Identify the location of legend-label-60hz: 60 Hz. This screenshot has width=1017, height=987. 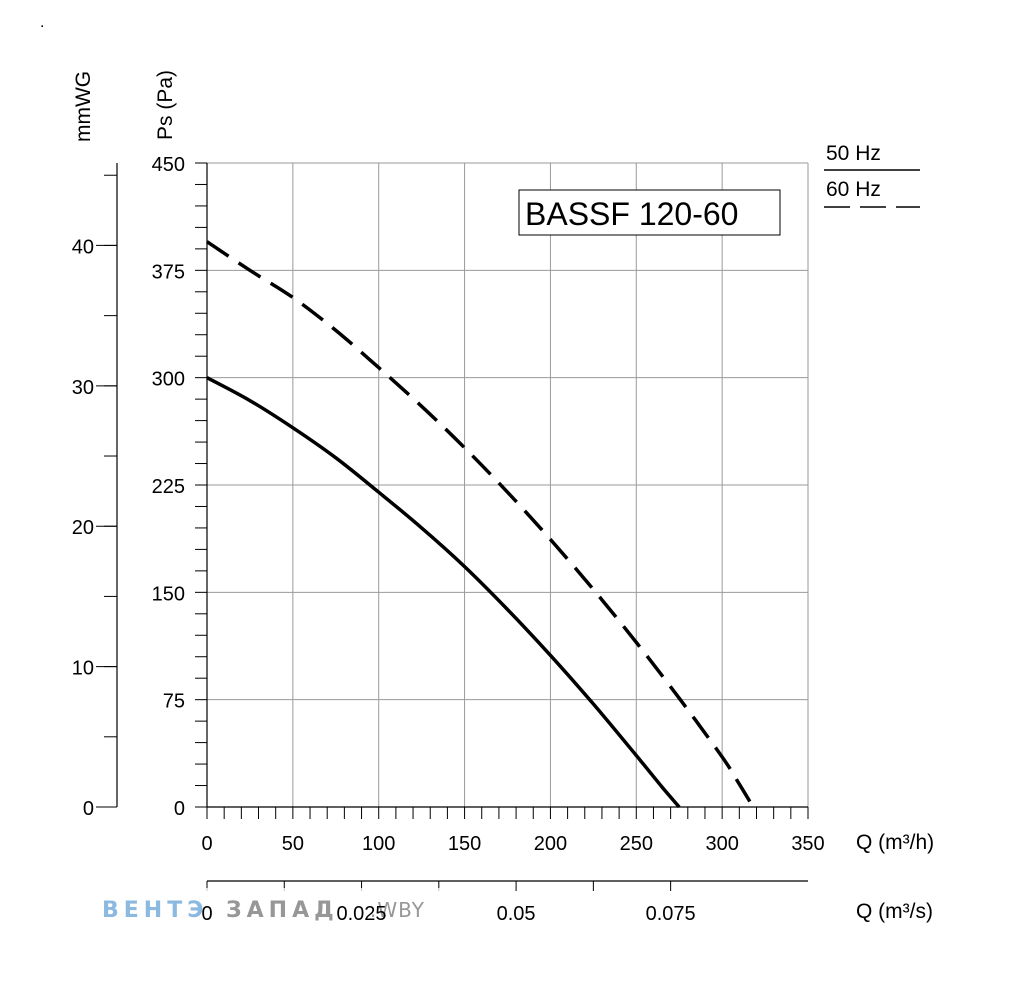
(853, 189).